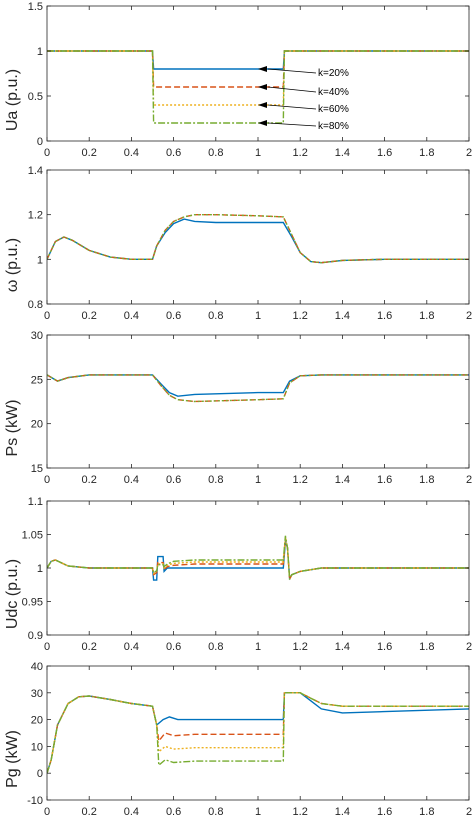 The width and height of the screenshot is (474, 818). Describe the element at coordinates (333, 109) in the screenshot. I see `annotation-label: k=60%` at that location.